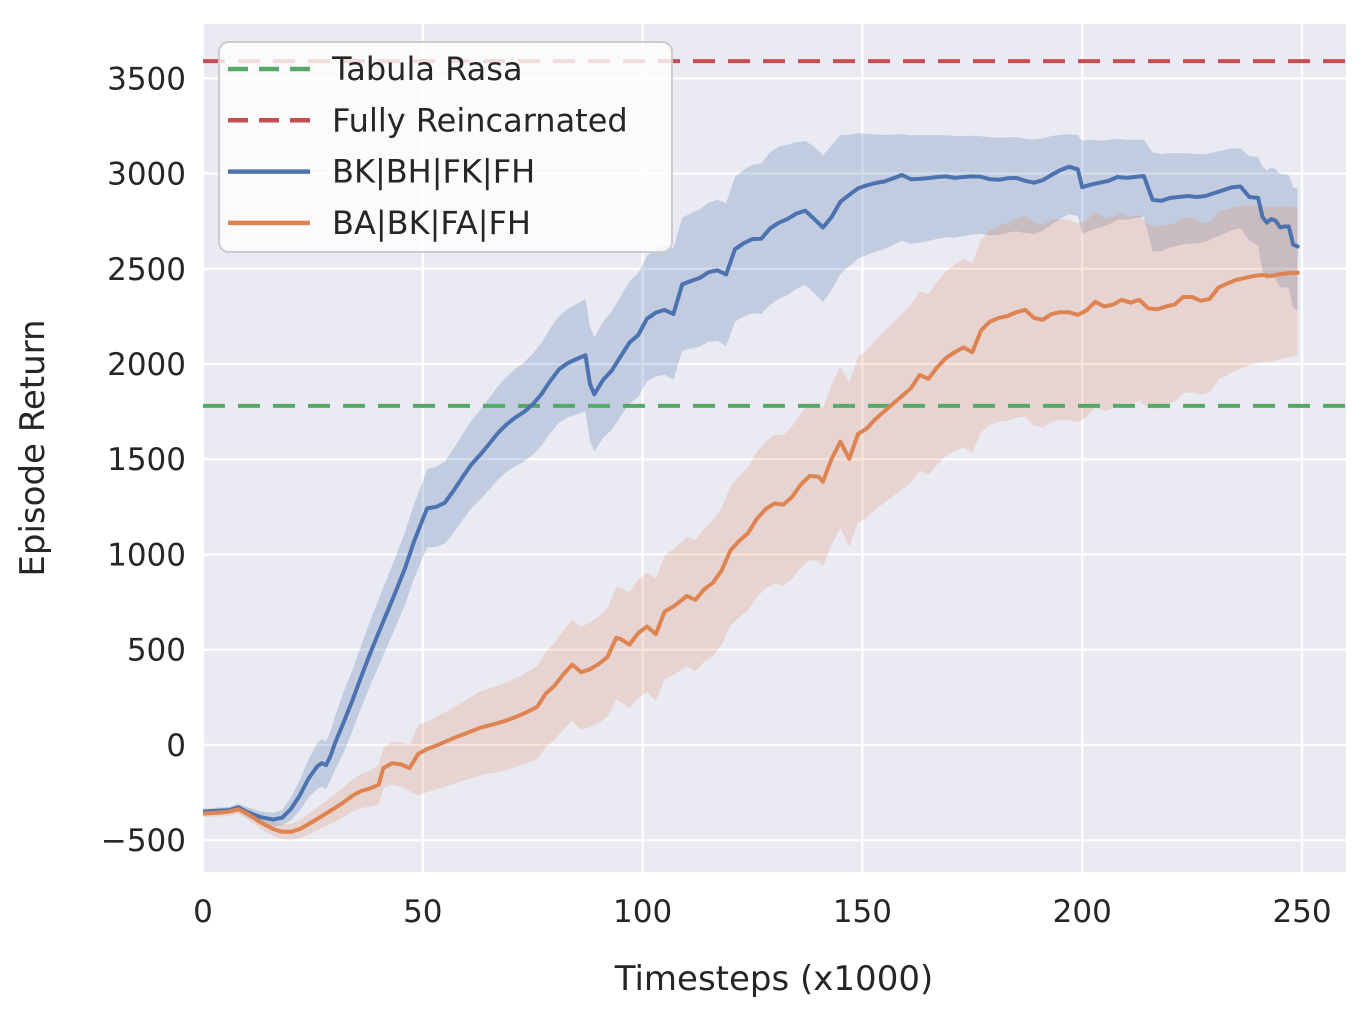 The width and height of the screenshot is (1370, 1015). What do you see at coordinates (431, 223) in the screenshot?
I see `legend-label-3: BA|BK|FA|FH` at bounding box center [431, 223].